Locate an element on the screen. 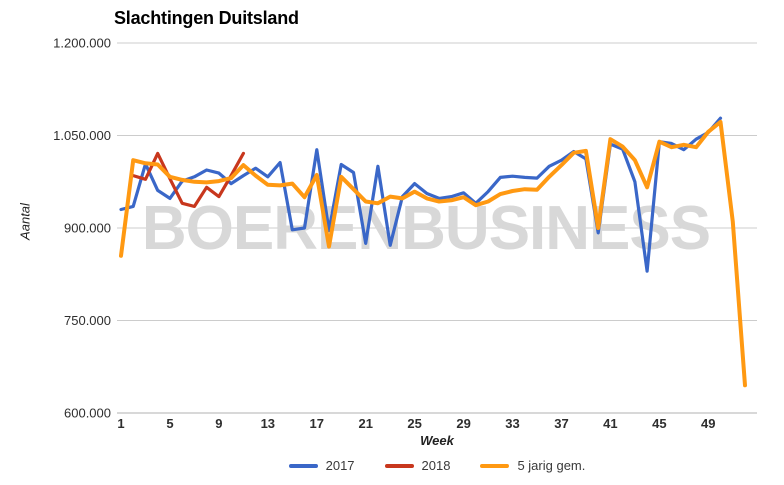  x-tick-label: 9 is located at coordinates (218, 423).